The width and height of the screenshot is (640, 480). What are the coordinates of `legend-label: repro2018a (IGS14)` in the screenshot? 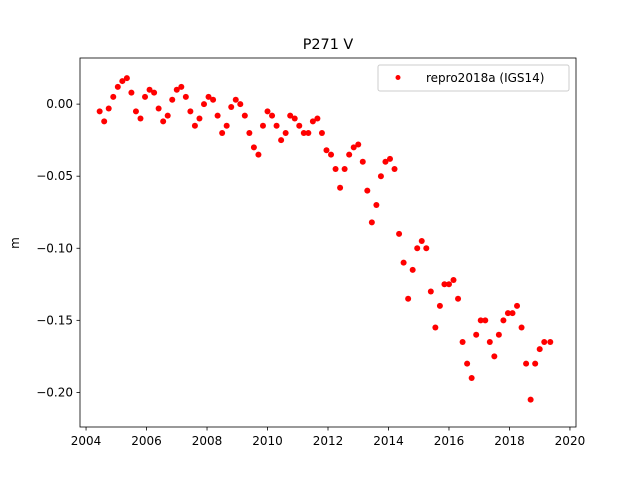 It's located at (485, 78).